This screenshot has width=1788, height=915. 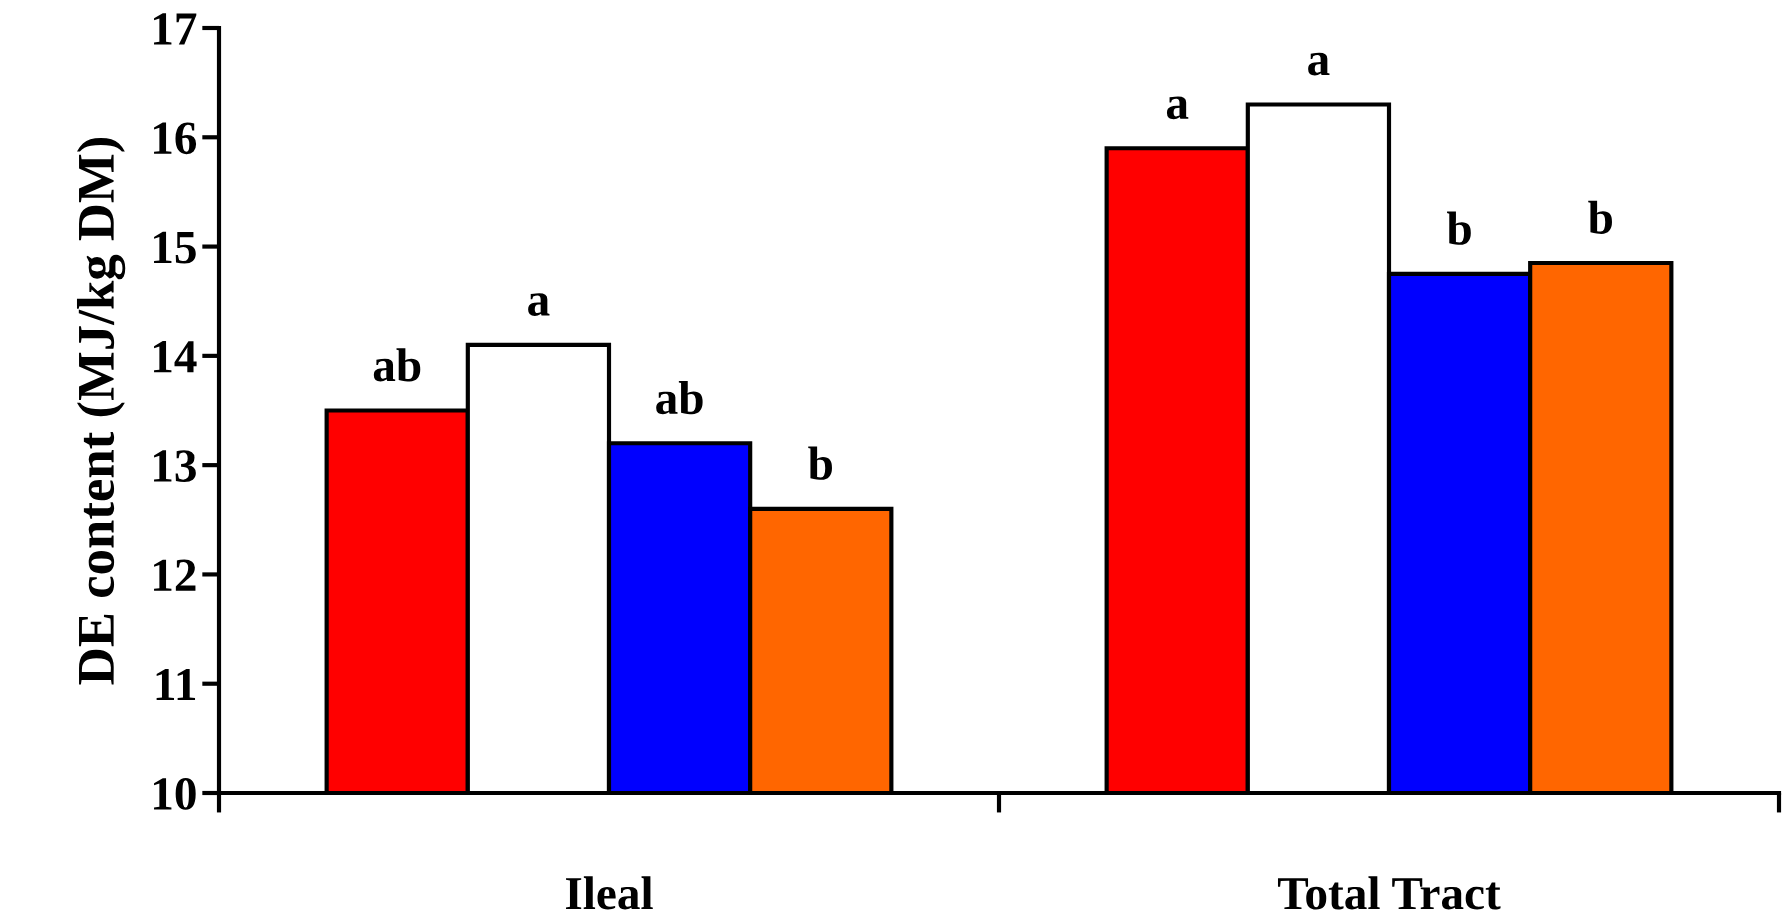 What do you see at coordinates (176, 684) in the screenshot?
I see `y-tick-label: 11` at bounding box center [176, 684].